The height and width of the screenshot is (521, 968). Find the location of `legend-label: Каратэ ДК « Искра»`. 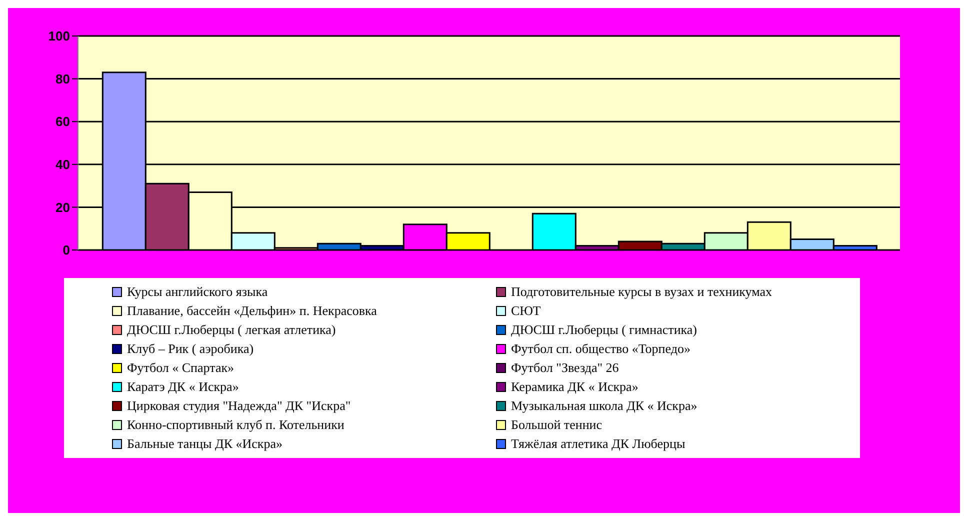

legend-label: Каратэ ДК « Искра» is located at coordinates (183, 387).